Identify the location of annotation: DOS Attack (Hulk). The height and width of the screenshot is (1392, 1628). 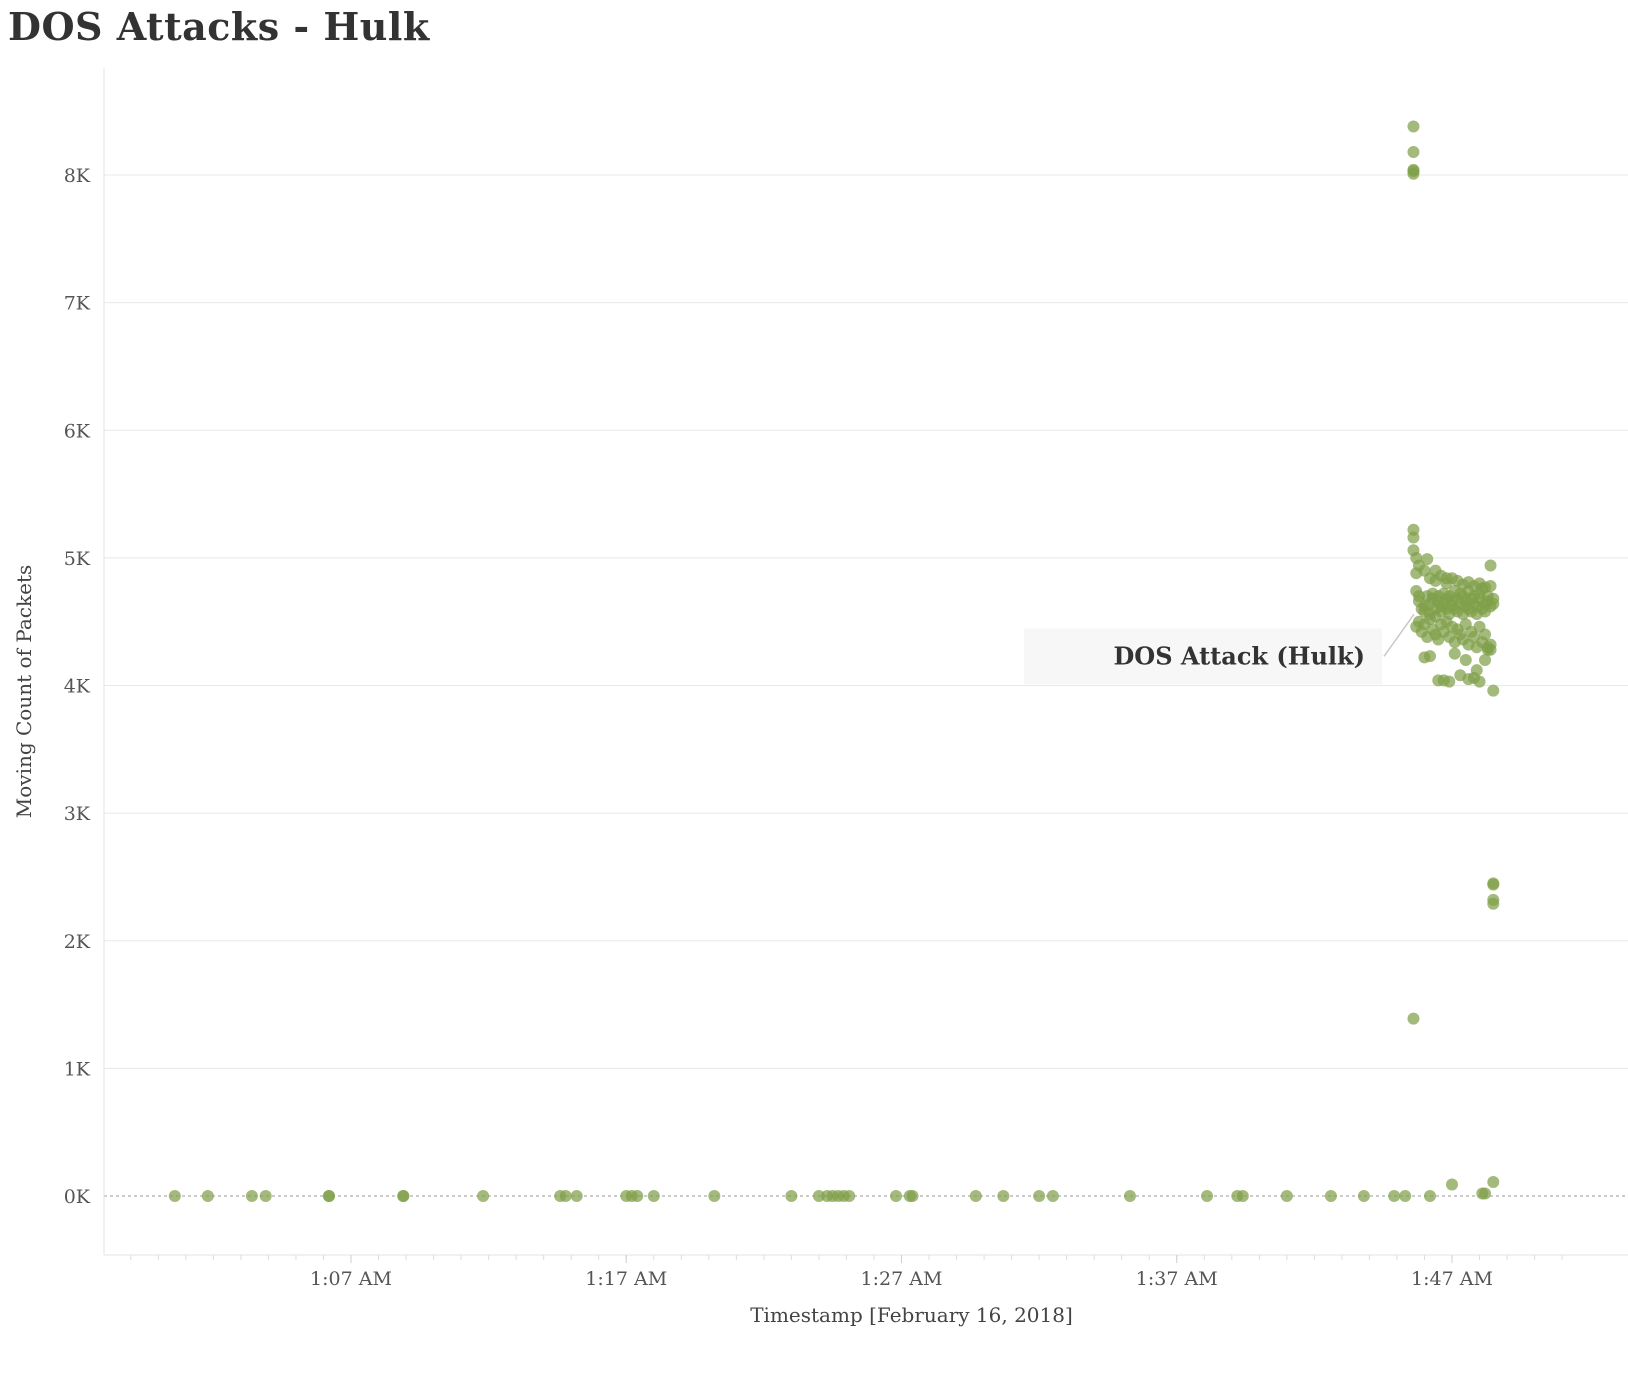
(1219, 649).